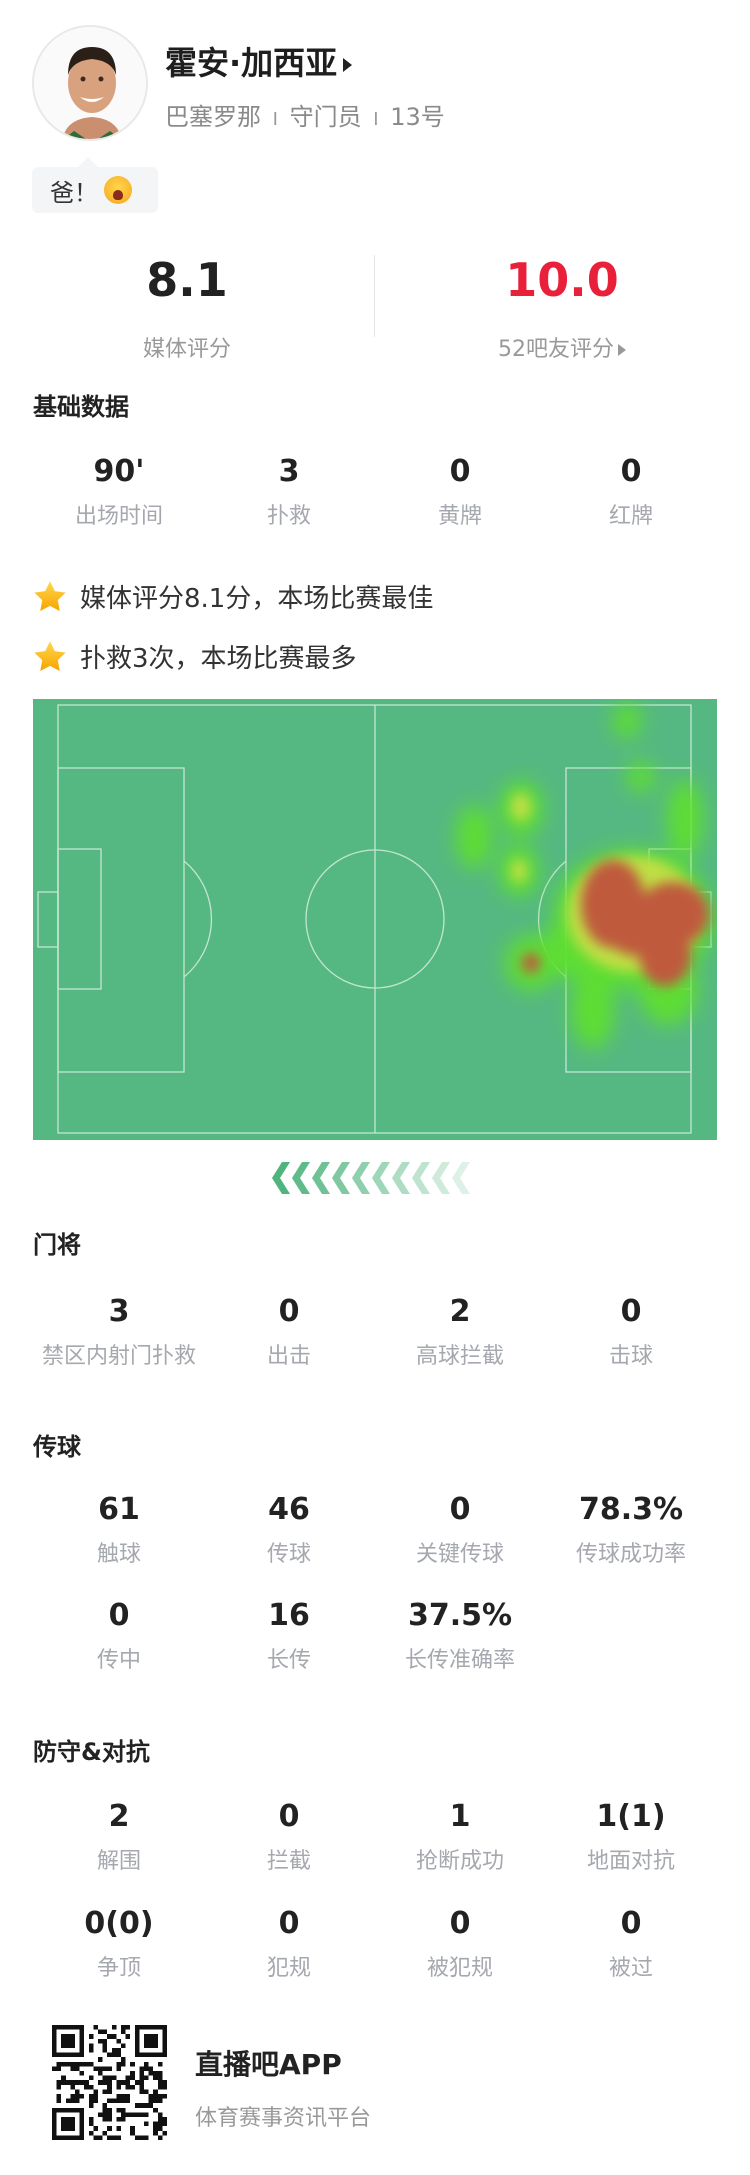  I want to click on player-info: 巴塞罗那 I 守门员 I 13号, so click(305, 114).